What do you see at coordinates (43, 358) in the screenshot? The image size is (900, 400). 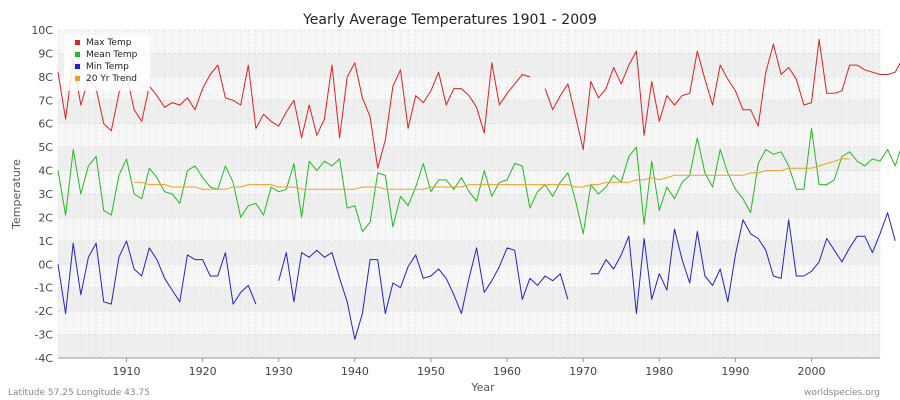 I see `y-tick-label: -4C` at bounding box center [43, 358].